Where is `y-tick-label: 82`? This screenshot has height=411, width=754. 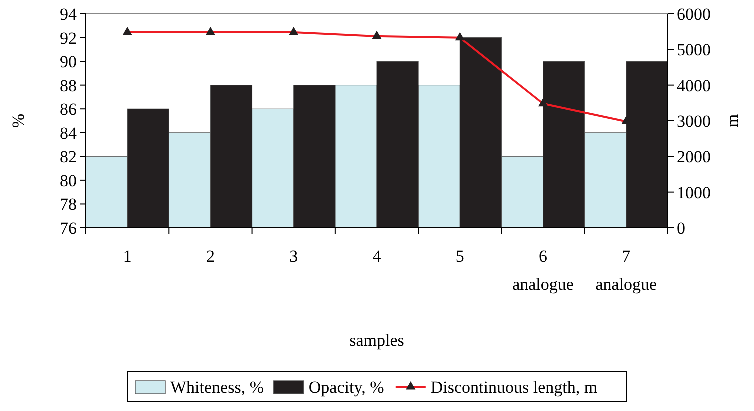
y-tick-label: 82 is located at coordinates (68, 157).